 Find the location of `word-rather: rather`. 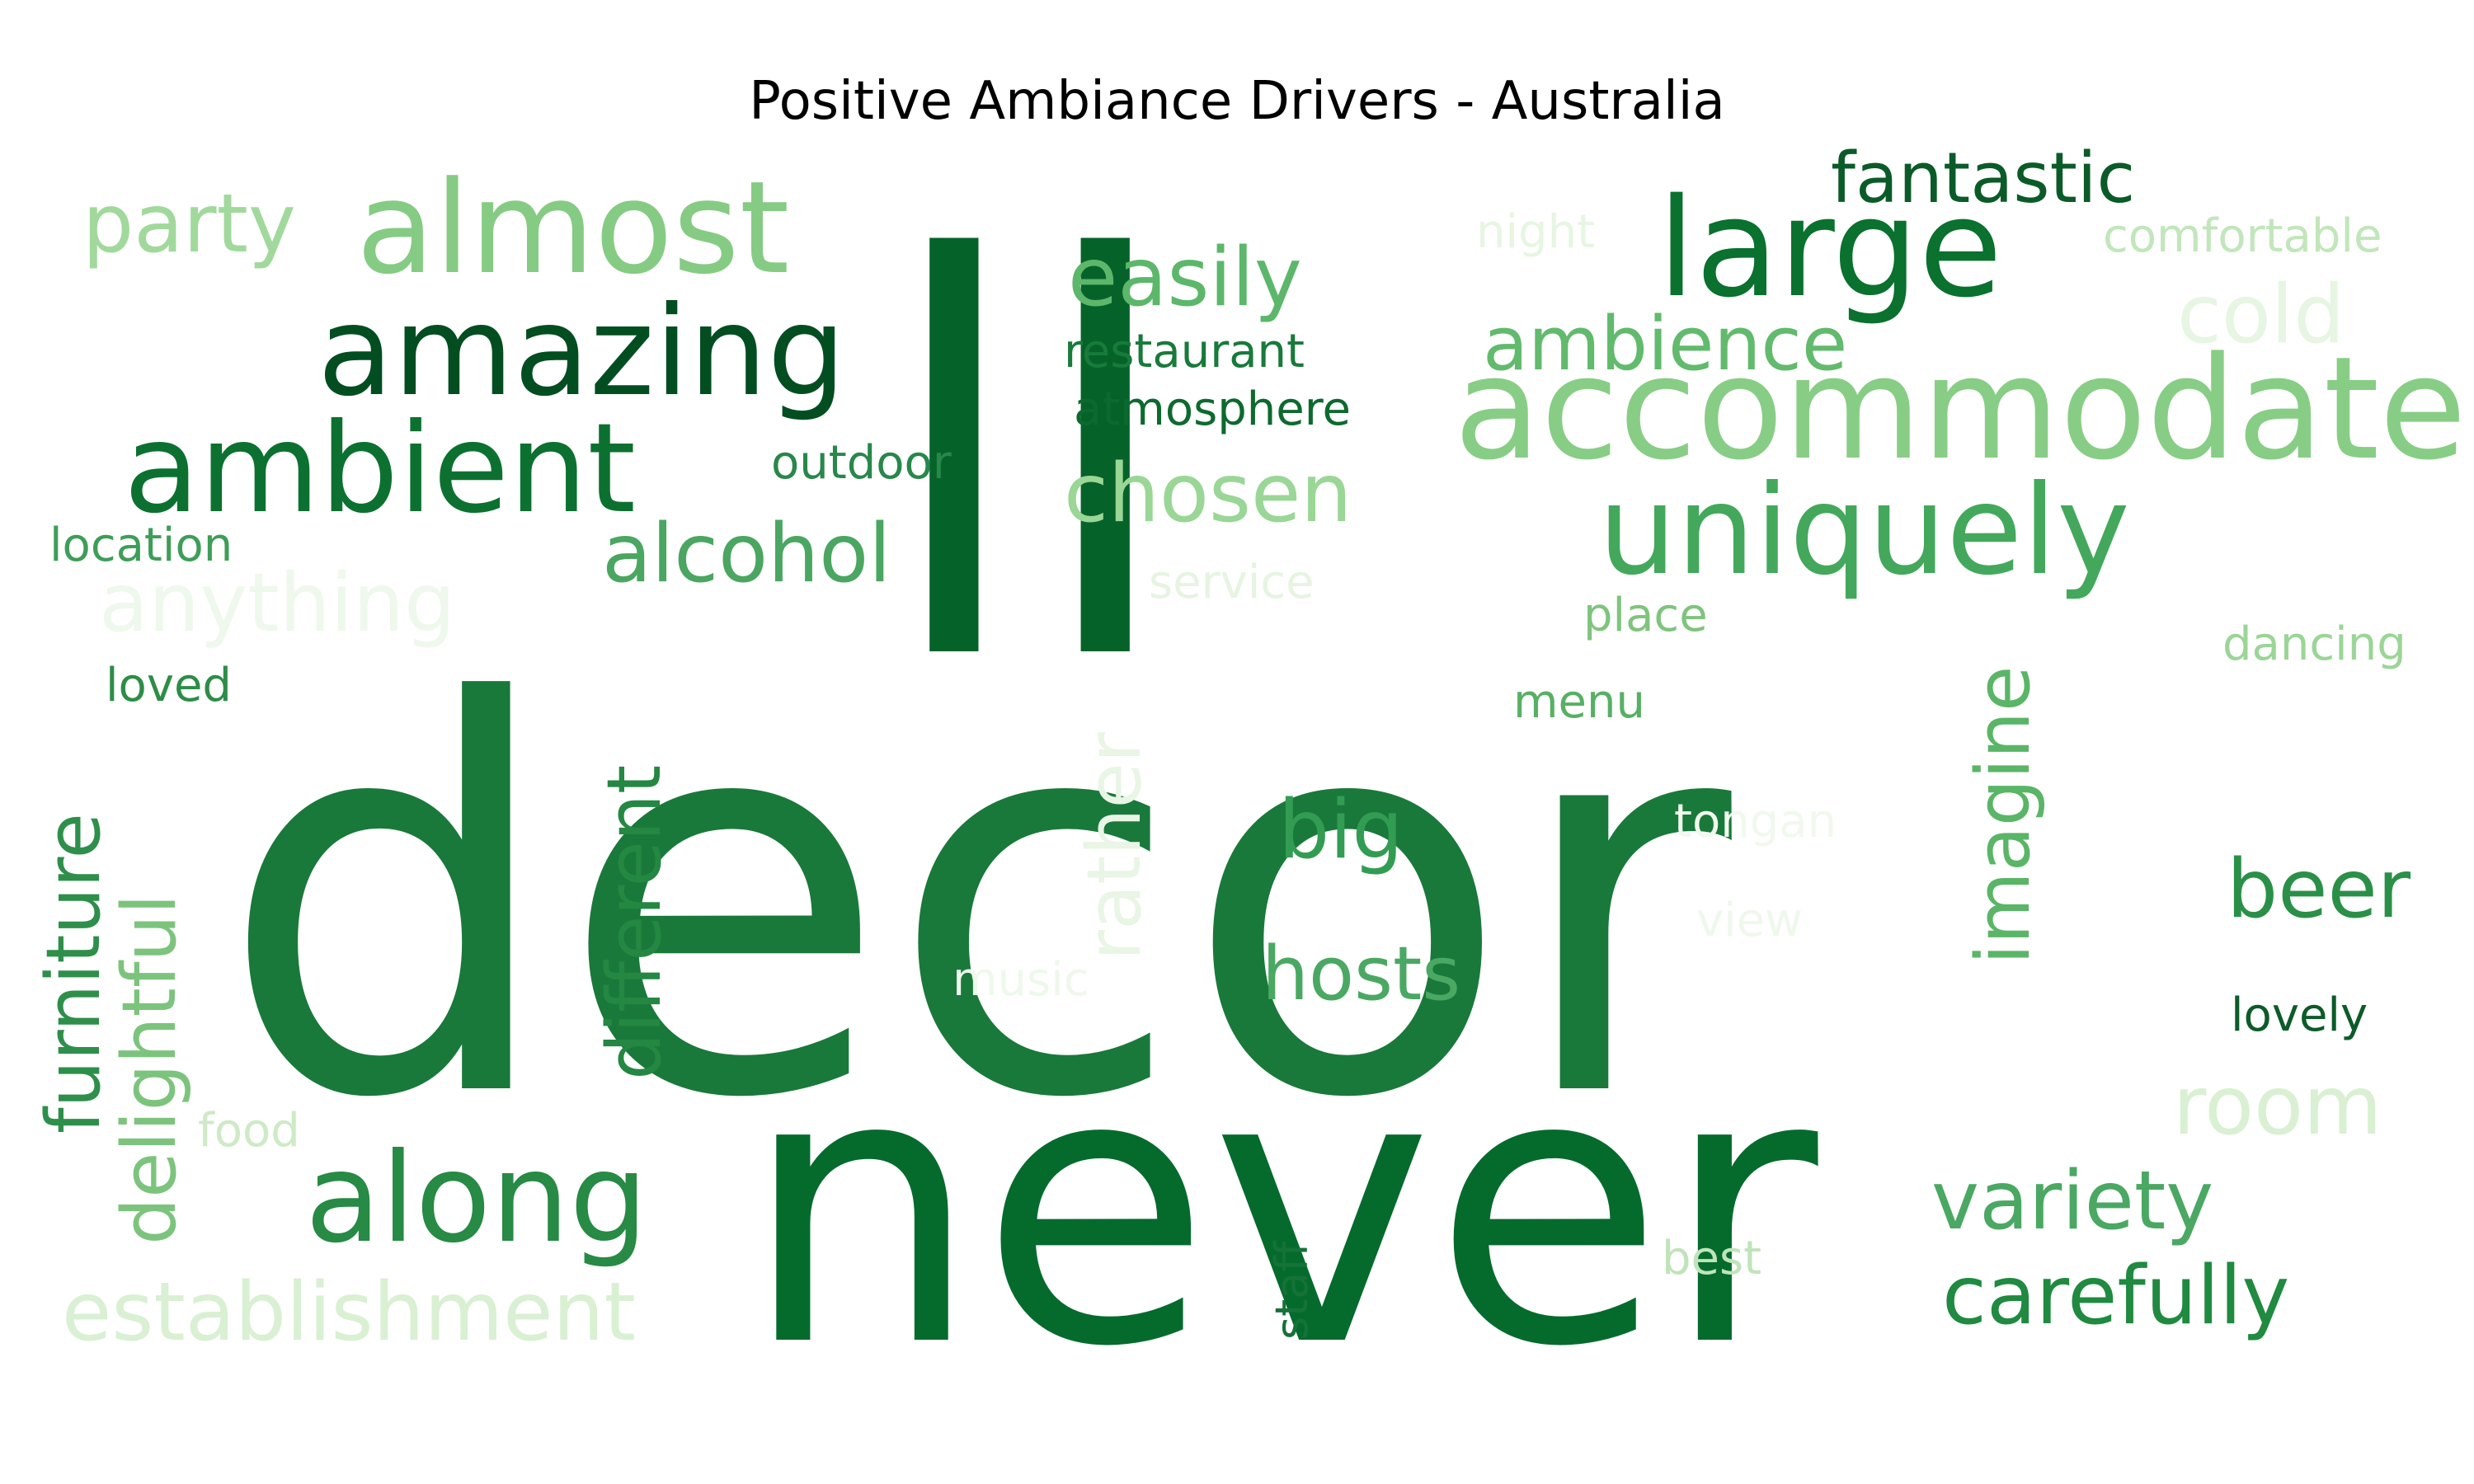

word-rather: rather is located at coordinates (1114, 846).